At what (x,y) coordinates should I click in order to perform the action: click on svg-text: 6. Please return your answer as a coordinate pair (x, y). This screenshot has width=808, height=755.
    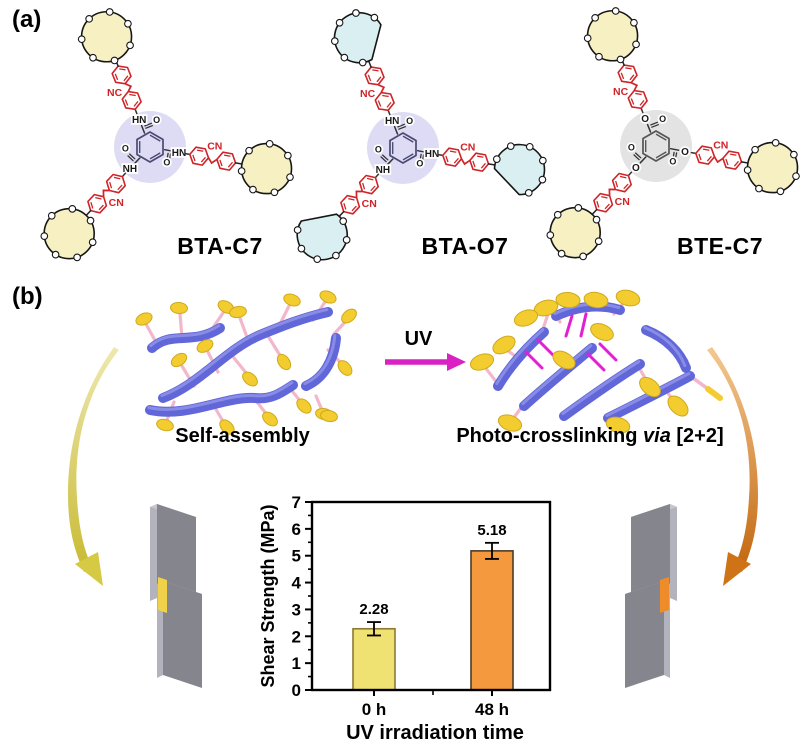
    Looking at the image, I should click on (296, 529).